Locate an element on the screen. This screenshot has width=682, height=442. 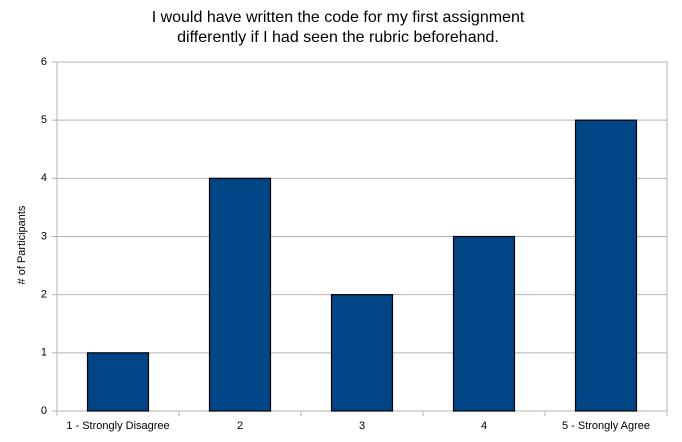
x-tick-label: 4 is located at coordinates (484, 426).